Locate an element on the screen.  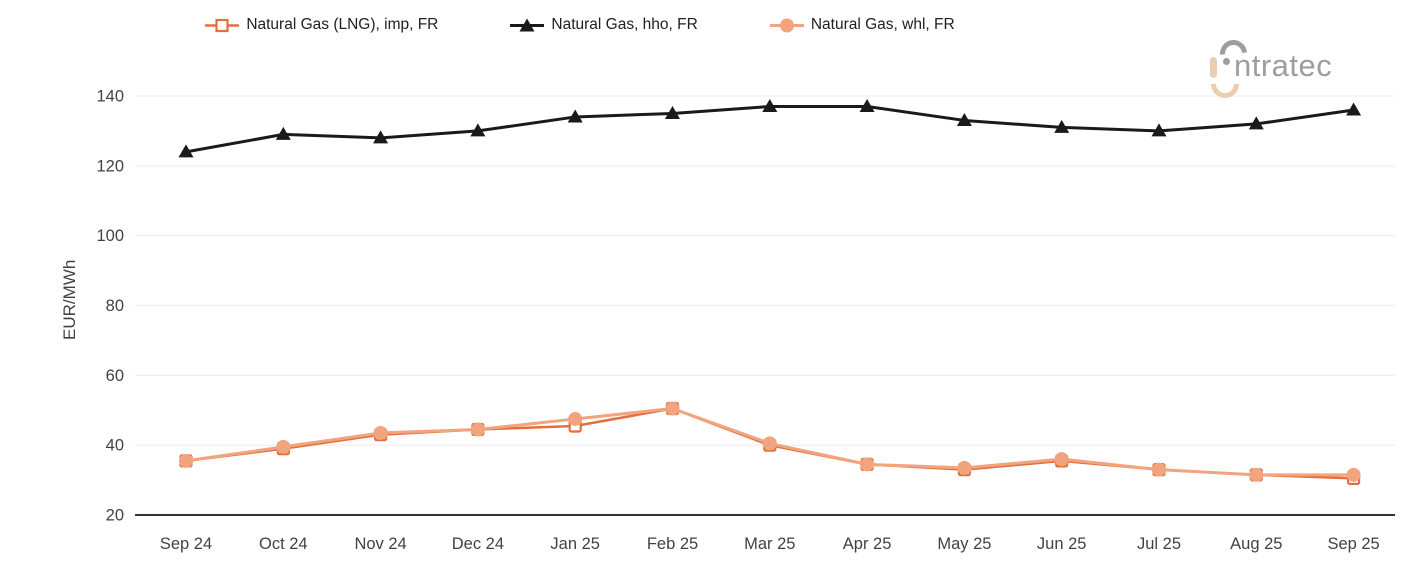
legend-item-circle: Natural Gas, whl, FR is located at coordinates (862, 25).